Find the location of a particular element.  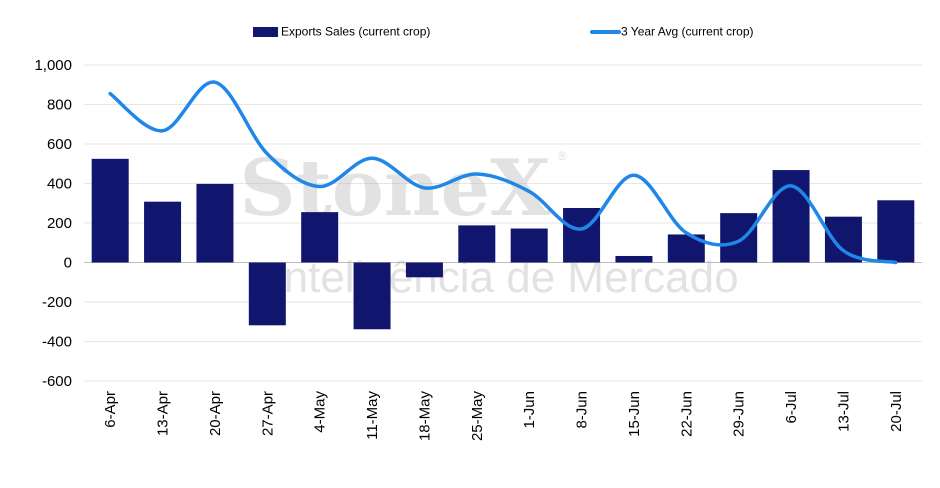

x-tick-label: 29-Jun is located at coordinates (739, 414).